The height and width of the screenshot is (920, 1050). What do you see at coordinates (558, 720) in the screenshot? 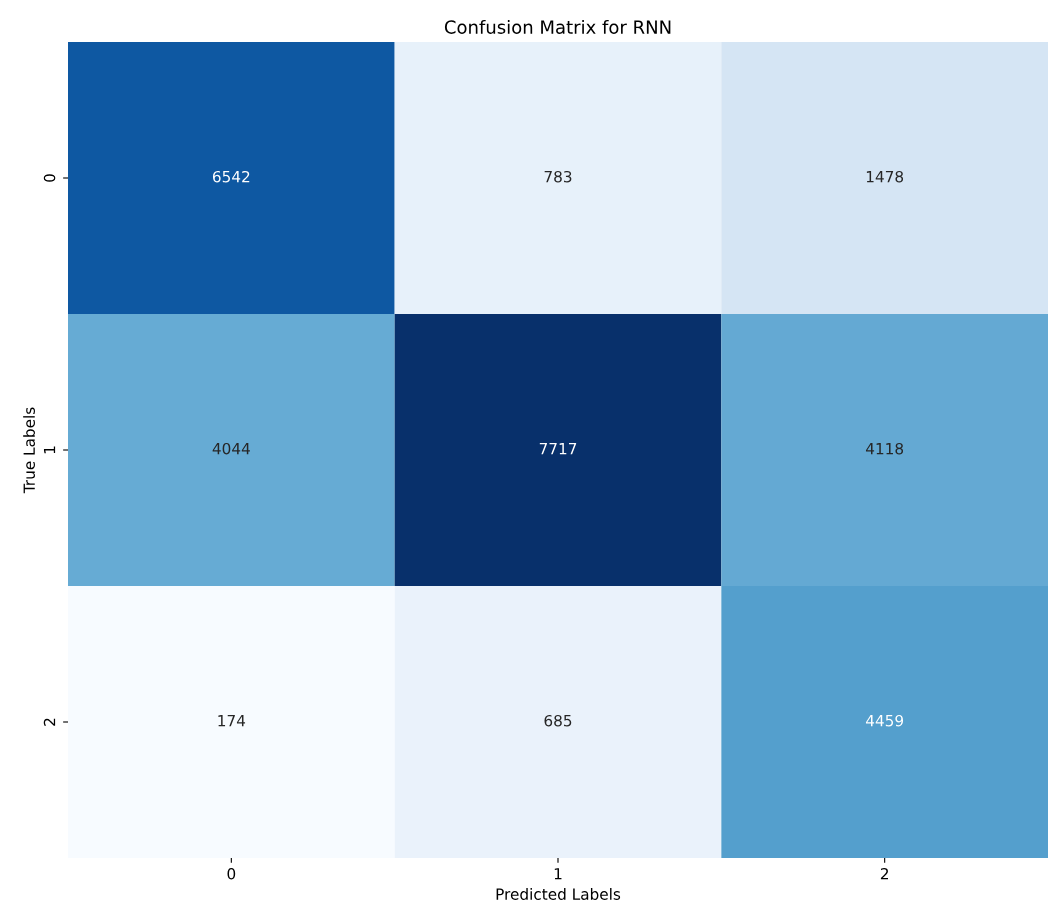
I see `data-label: 685` at bounding box center [558, 720].